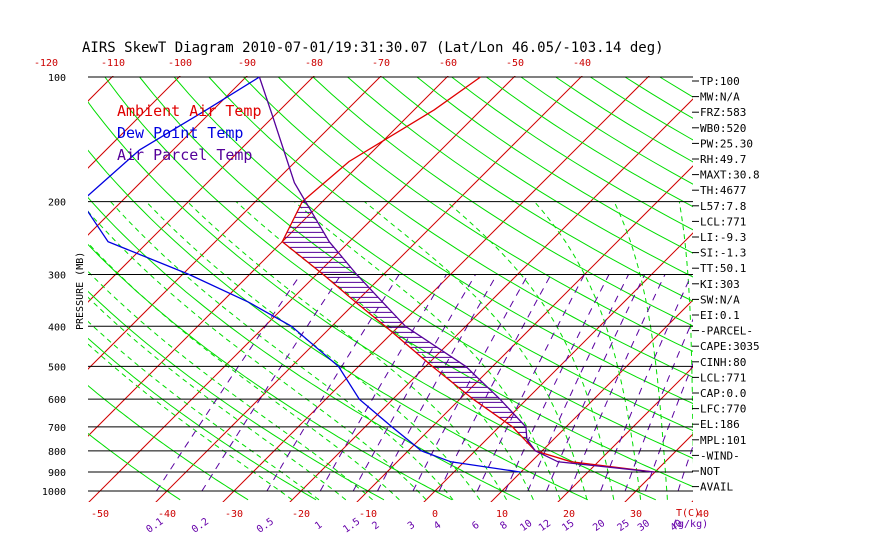 The width and height of the screenshot is (870, 560). What do you see at coordinates (265, 525) in the screenshot?
I see `mixing-ratio-tick-label: 0.5` at bounding box center [265, 525].